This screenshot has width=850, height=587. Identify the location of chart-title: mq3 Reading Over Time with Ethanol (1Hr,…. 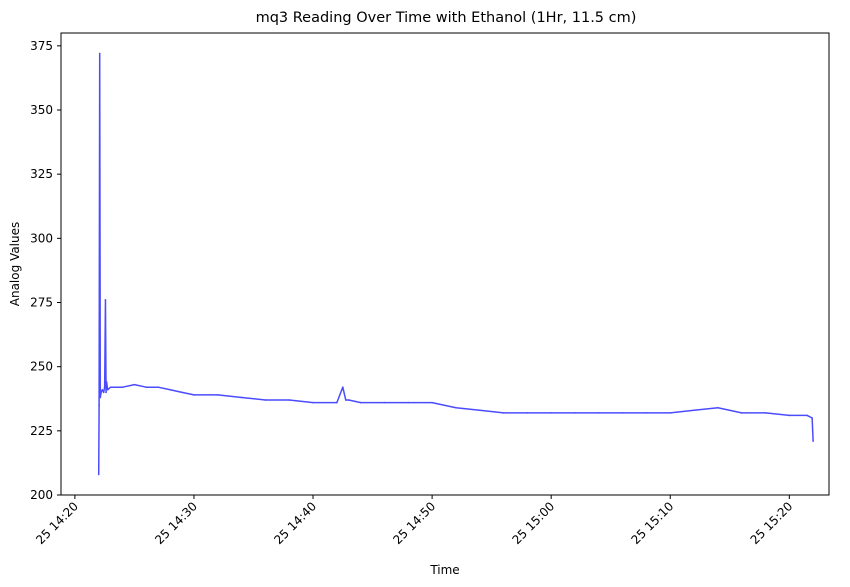
(446, 18).